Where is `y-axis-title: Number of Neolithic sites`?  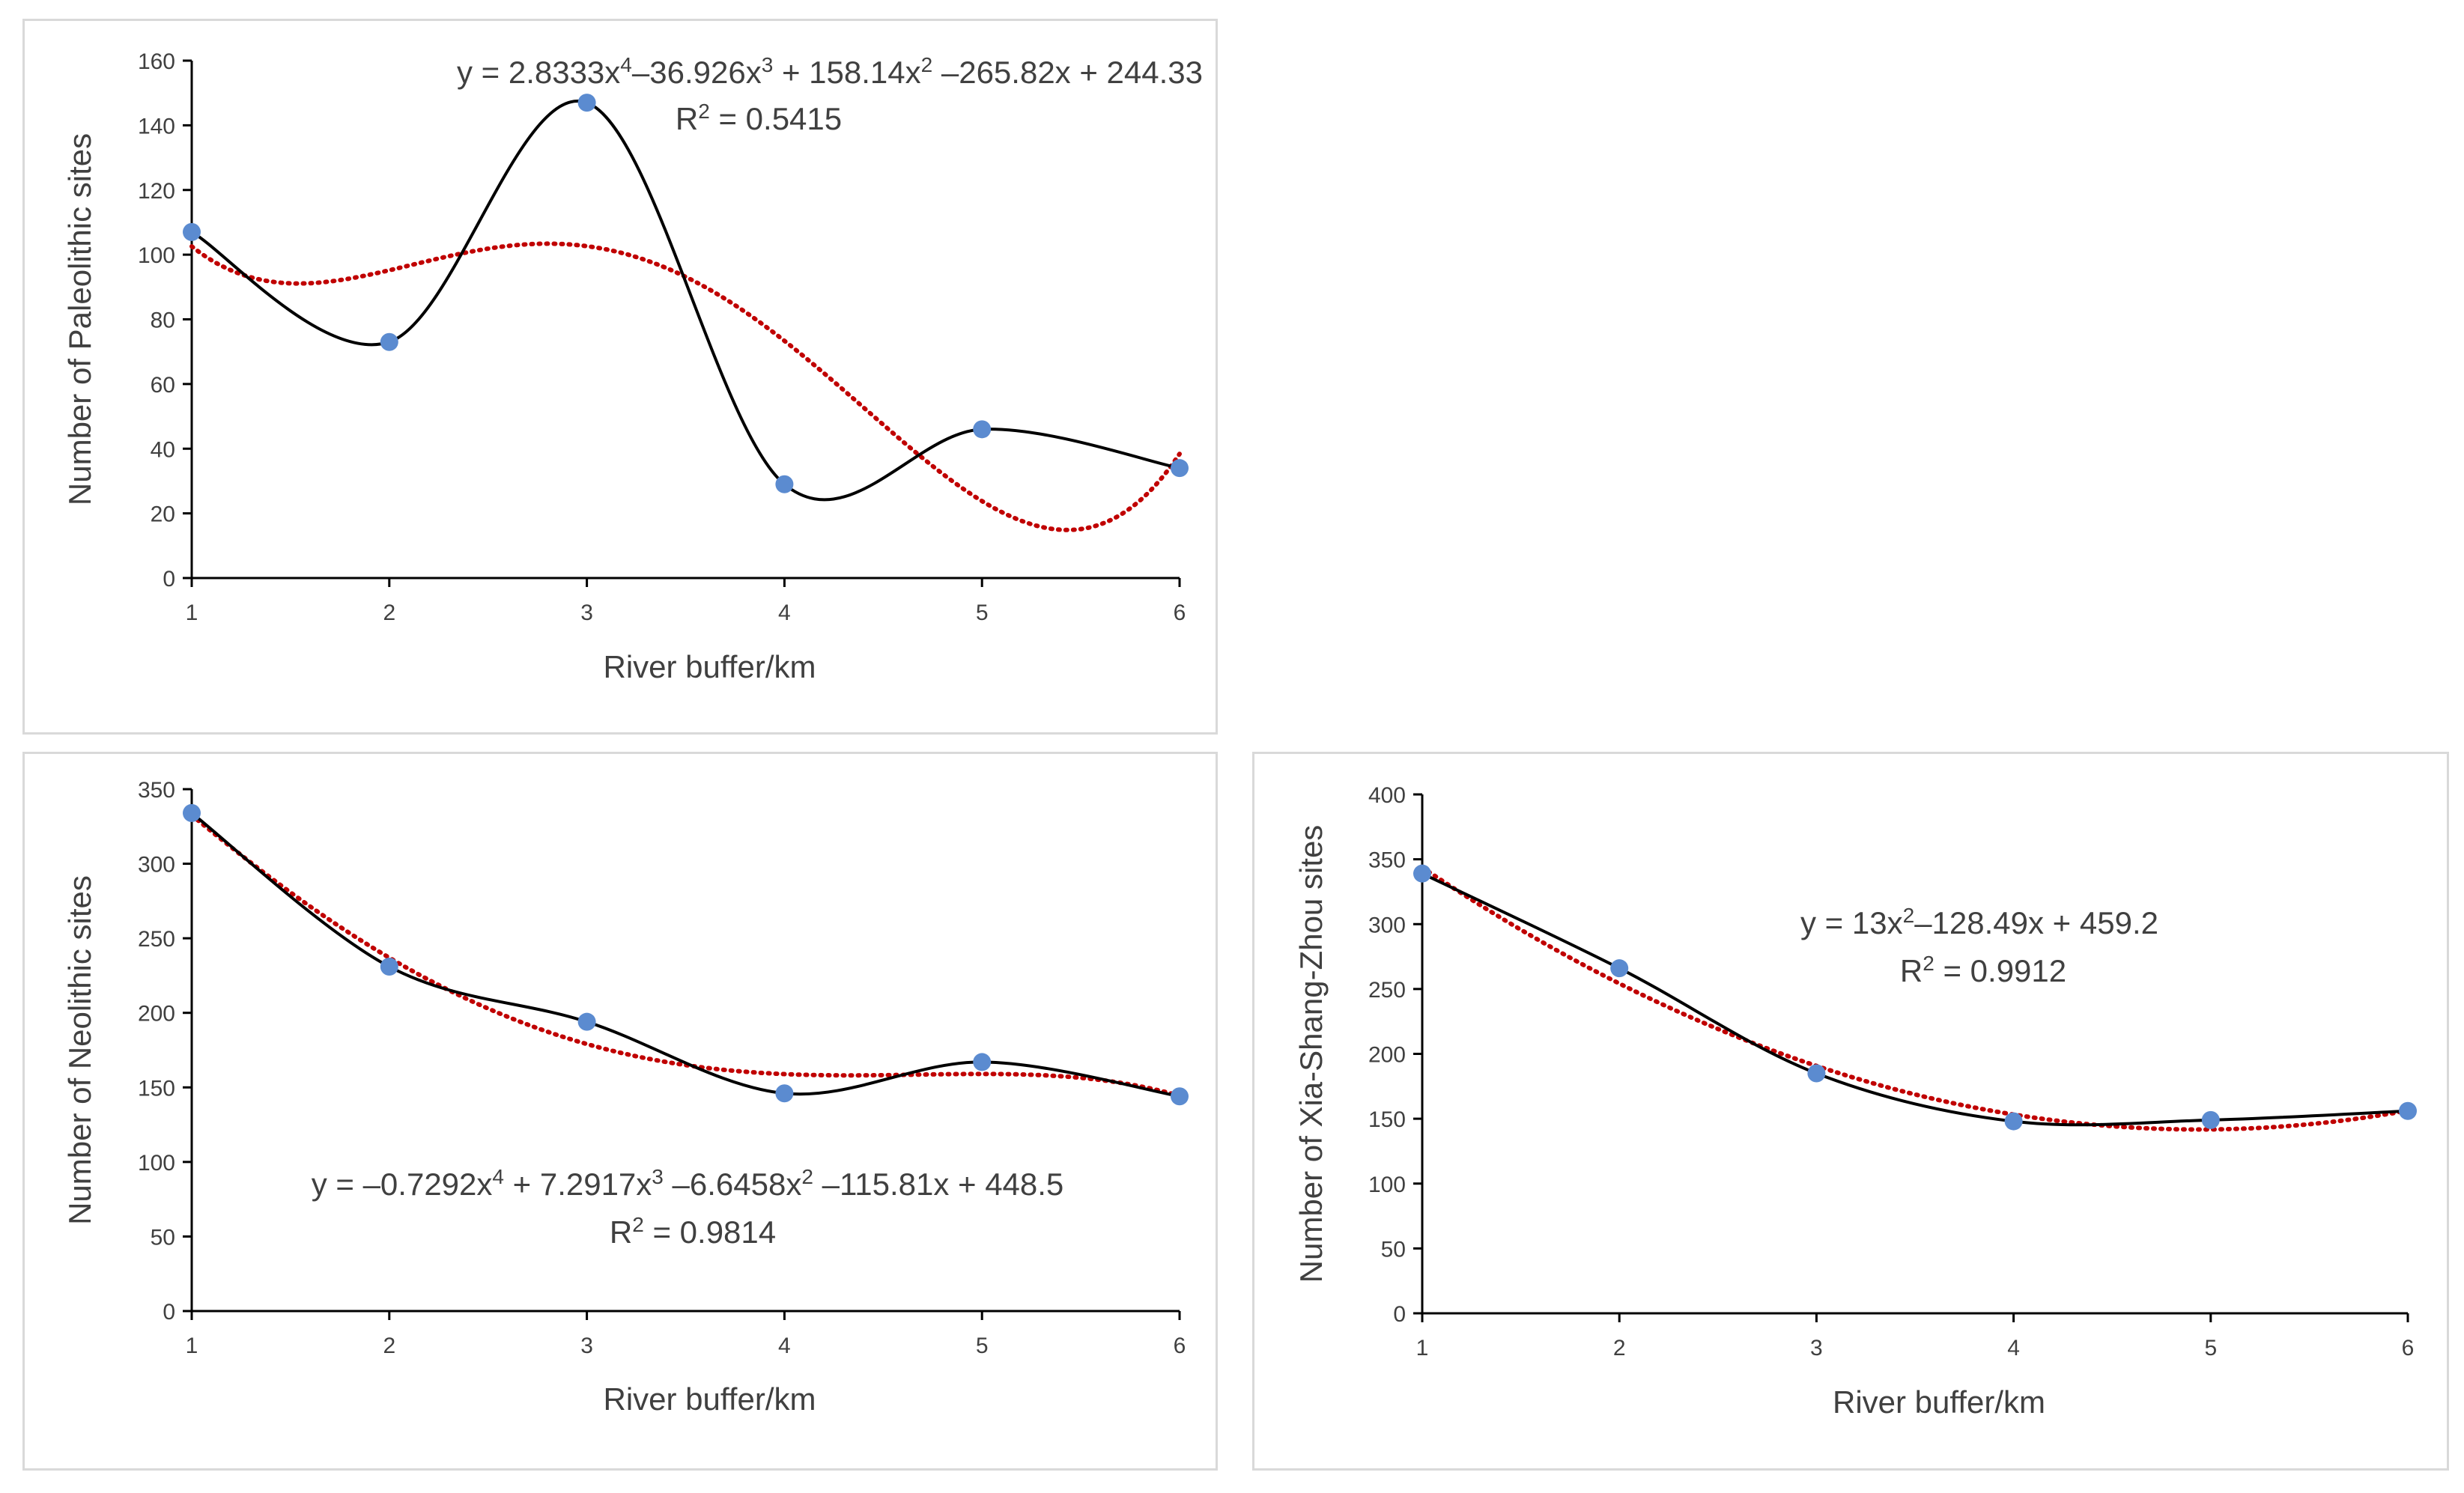 y-axis-title: Number of Neolithic sites is located at coordinates (79, 1050).